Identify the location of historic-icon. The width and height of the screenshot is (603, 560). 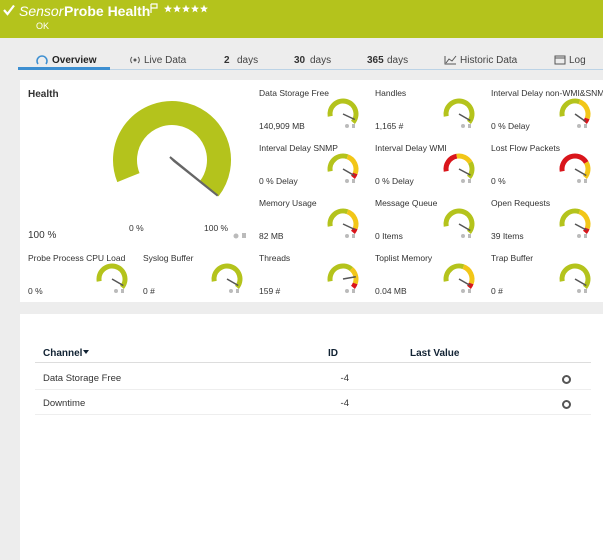
(450, 60).